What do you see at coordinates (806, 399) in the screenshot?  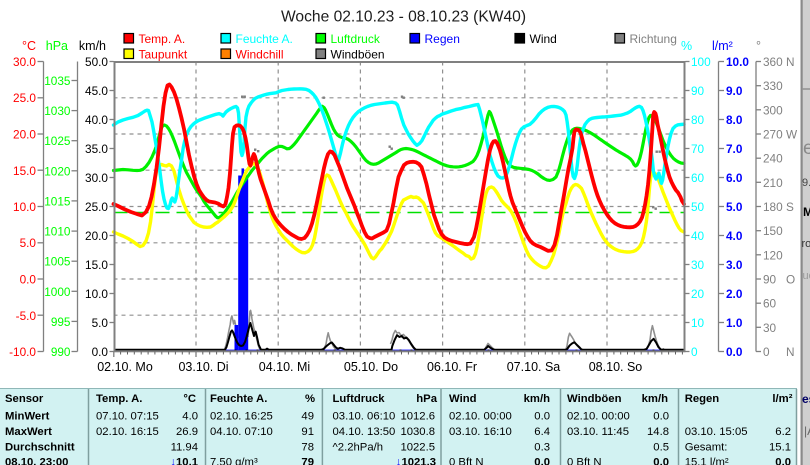 I see `svg-text: es` at bounding box center [806, 399].